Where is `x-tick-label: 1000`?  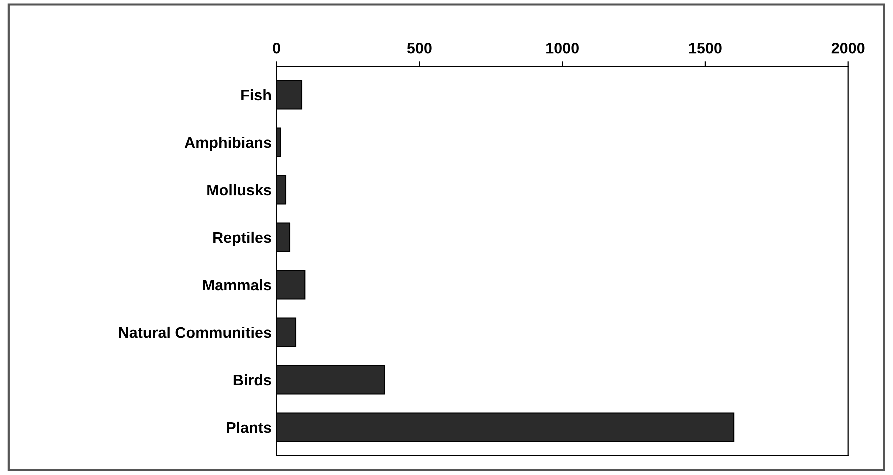 x-tick-label: 1000 is located at coordinates (562, 48).